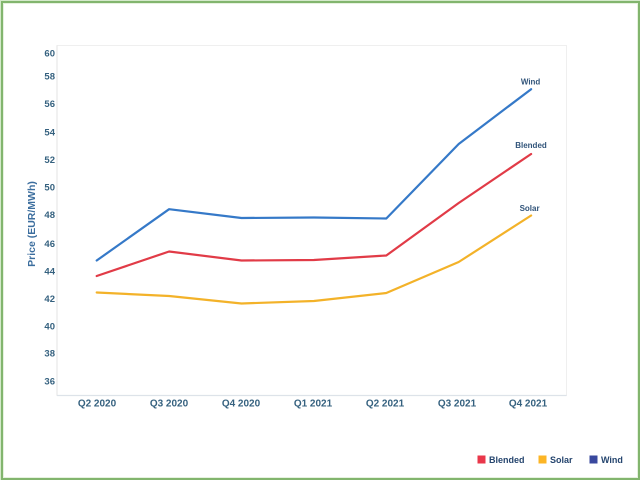  Describe the element at coordinates (49, 160) in the screenshot. I see `svg-text: 52` at that location.